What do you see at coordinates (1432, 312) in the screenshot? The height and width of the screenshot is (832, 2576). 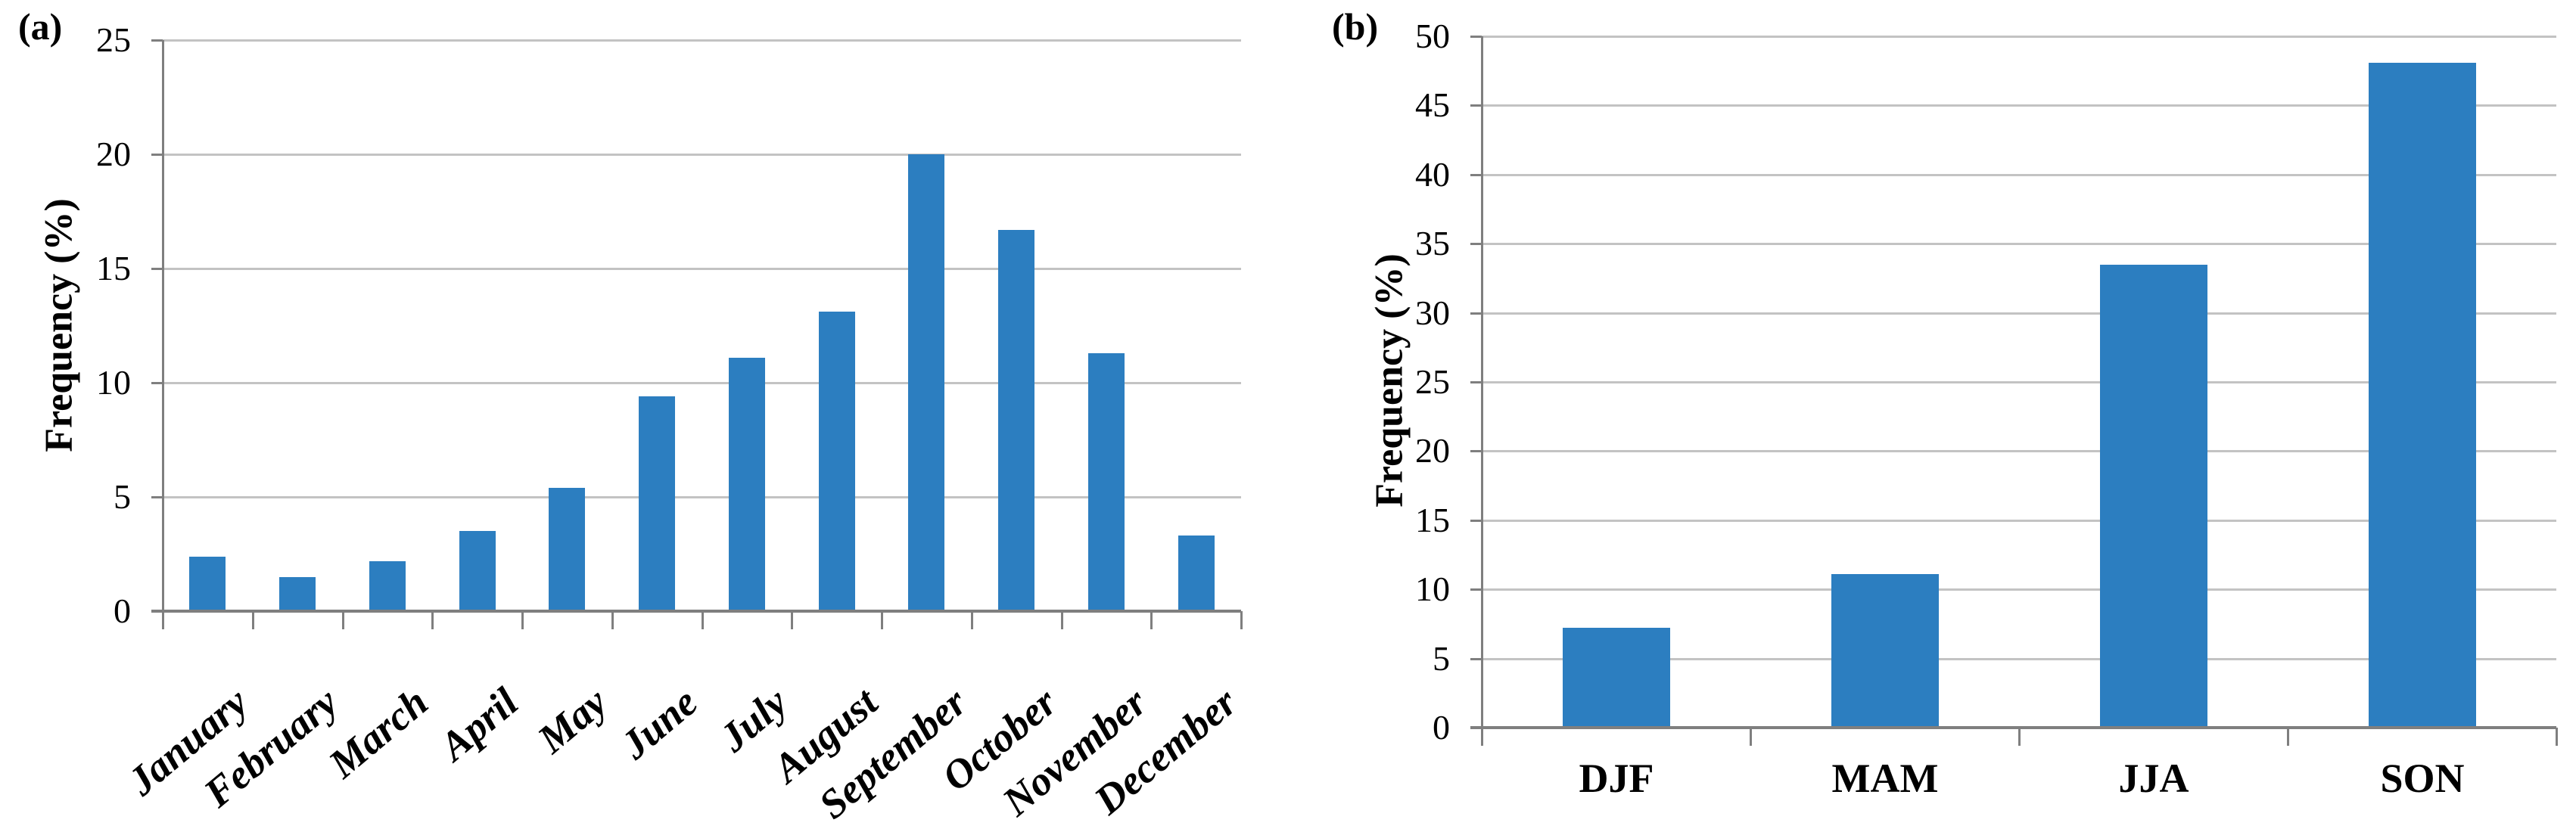 I see `y-tick-label: 30` at bounding box center [1432, 312].